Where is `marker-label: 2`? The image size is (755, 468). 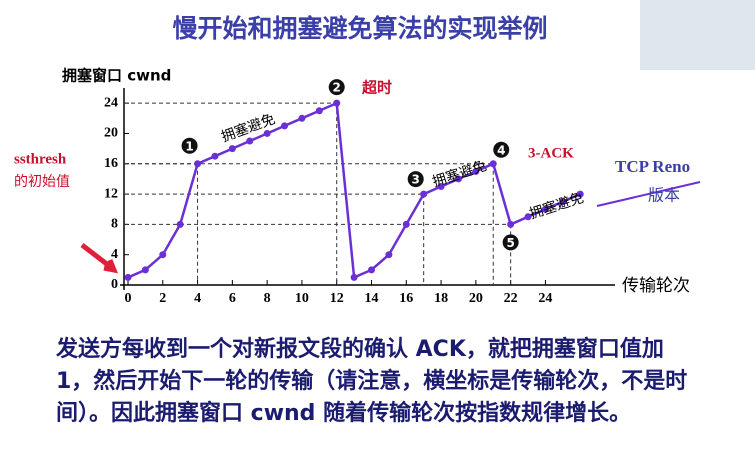
marker-label: 2 is located at coordinates (337, 88).